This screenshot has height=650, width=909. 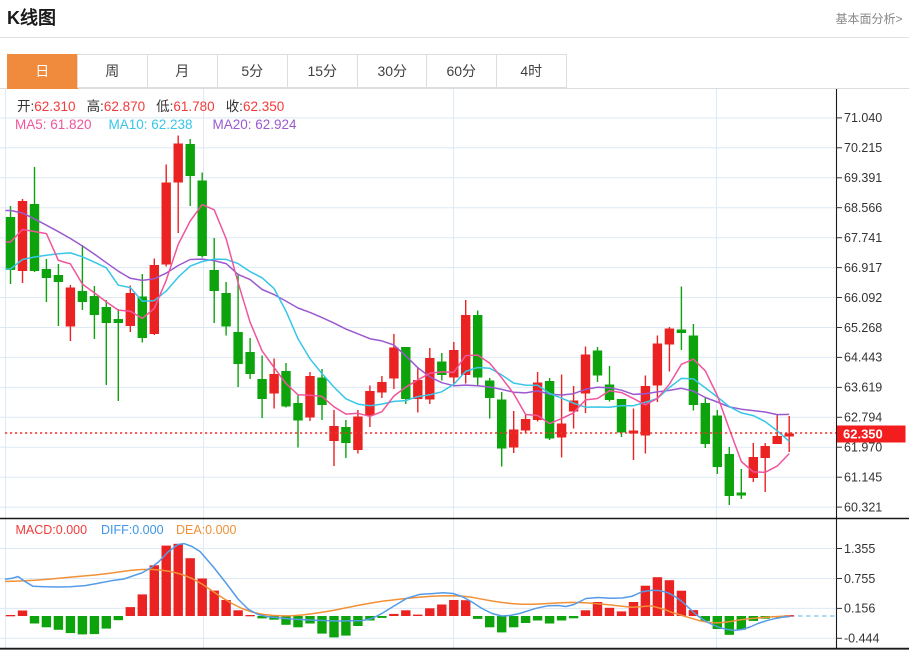 I want to click on svg-text: 66.917, so click(x=863, y=268).